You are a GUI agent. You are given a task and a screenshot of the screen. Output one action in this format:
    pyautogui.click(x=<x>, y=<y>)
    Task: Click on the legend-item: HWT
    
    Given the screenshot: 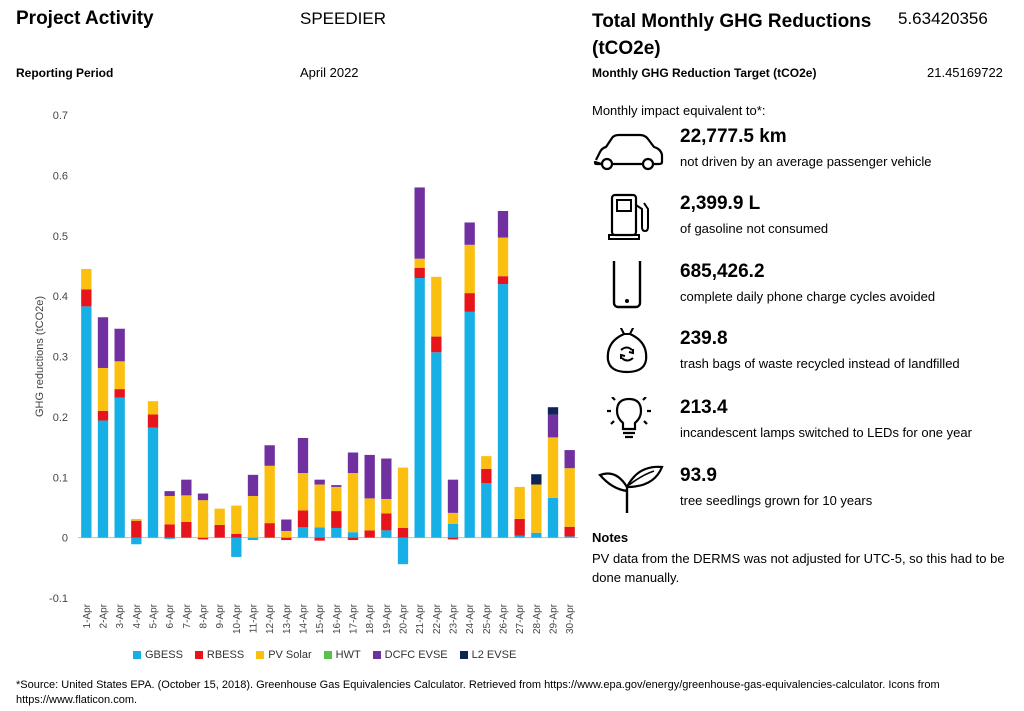 What is the action you would take?
    pyautogui.click(x=342, y=655)
    